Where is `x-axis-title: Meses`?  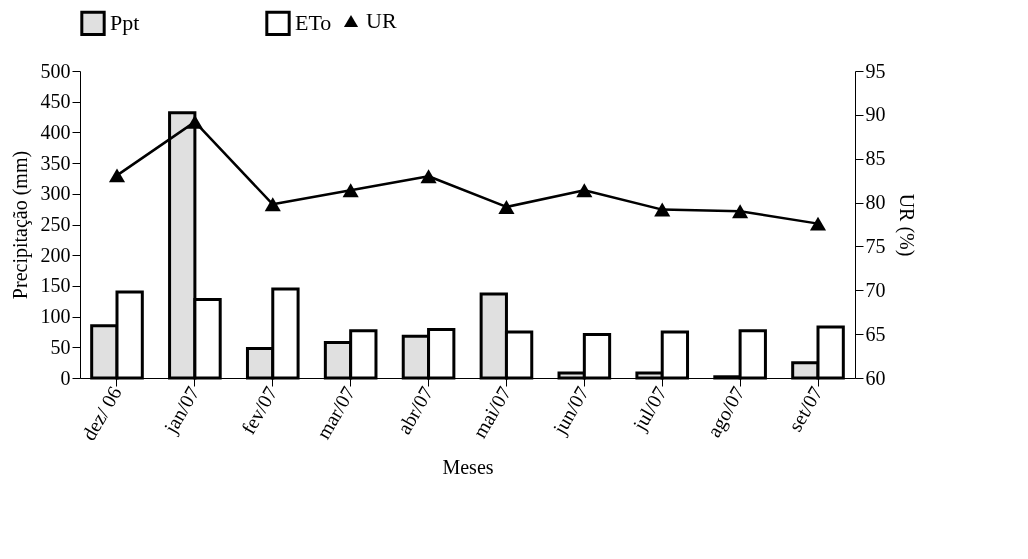
x-axis-title: Meses is located at coordinates (468, 467).